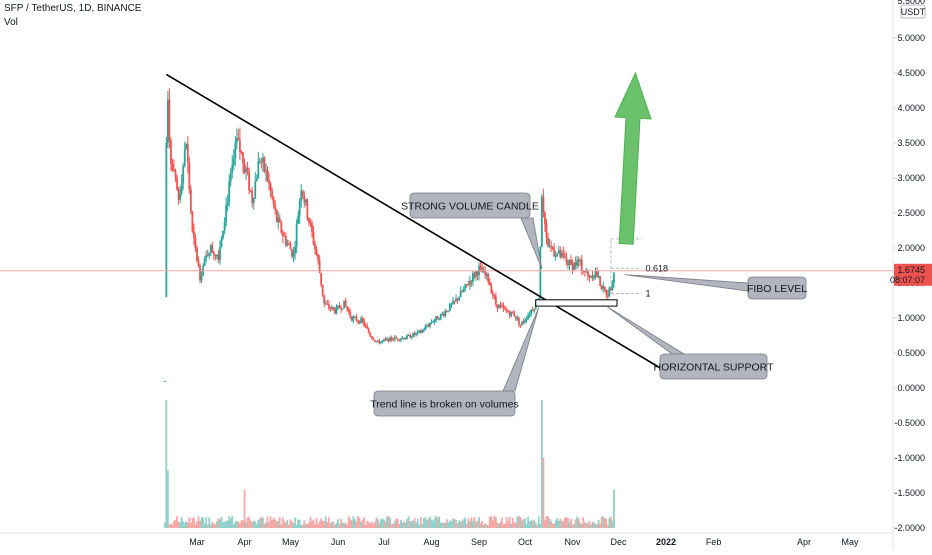  What do you see at coordinates (525, 542) in the screenshot?
I see `time-axis-label: Oct` at bounding box center [525, 542].